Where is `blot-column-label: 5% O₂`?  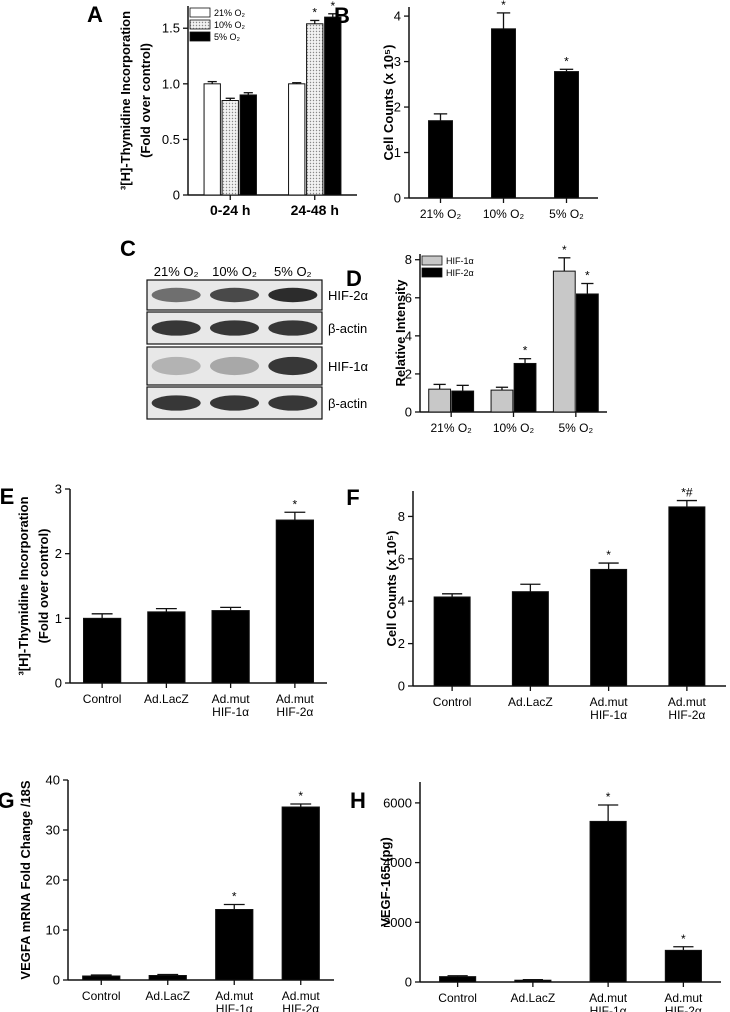 blot-column-label: 5% O₂ is located at coordinates (293, 271).